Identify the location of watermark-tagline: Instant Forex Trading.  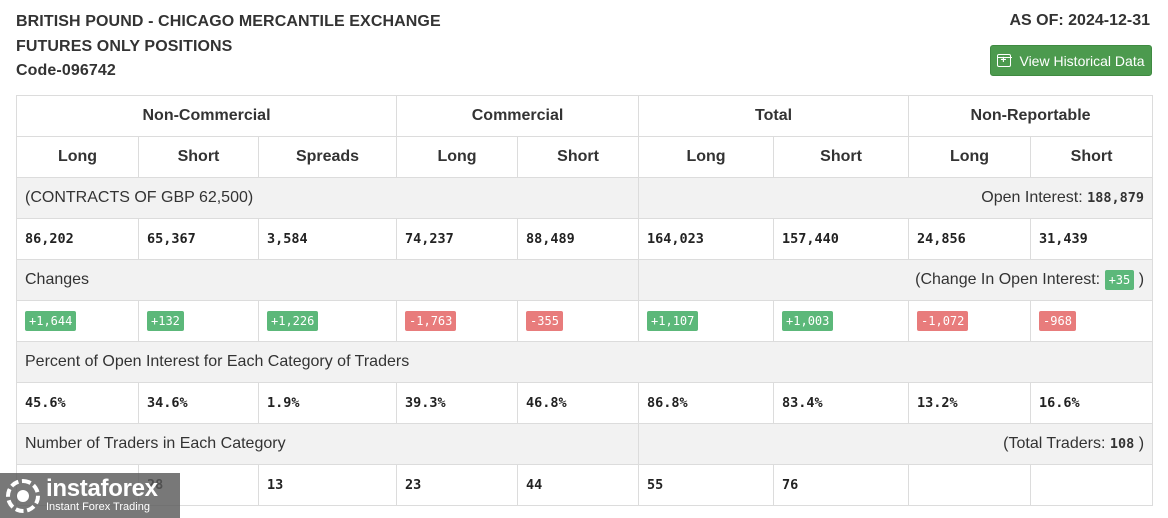
(98, 507).